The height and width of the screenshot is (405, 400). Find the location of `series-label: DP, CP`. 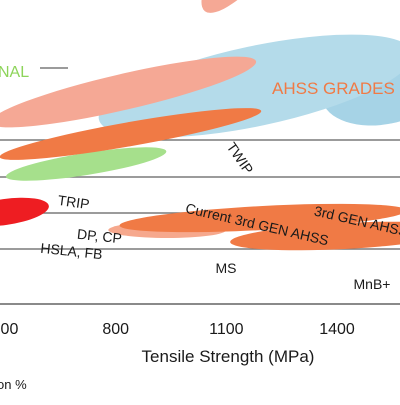

series-label: DP, CP is located at coordinates (99, 236).